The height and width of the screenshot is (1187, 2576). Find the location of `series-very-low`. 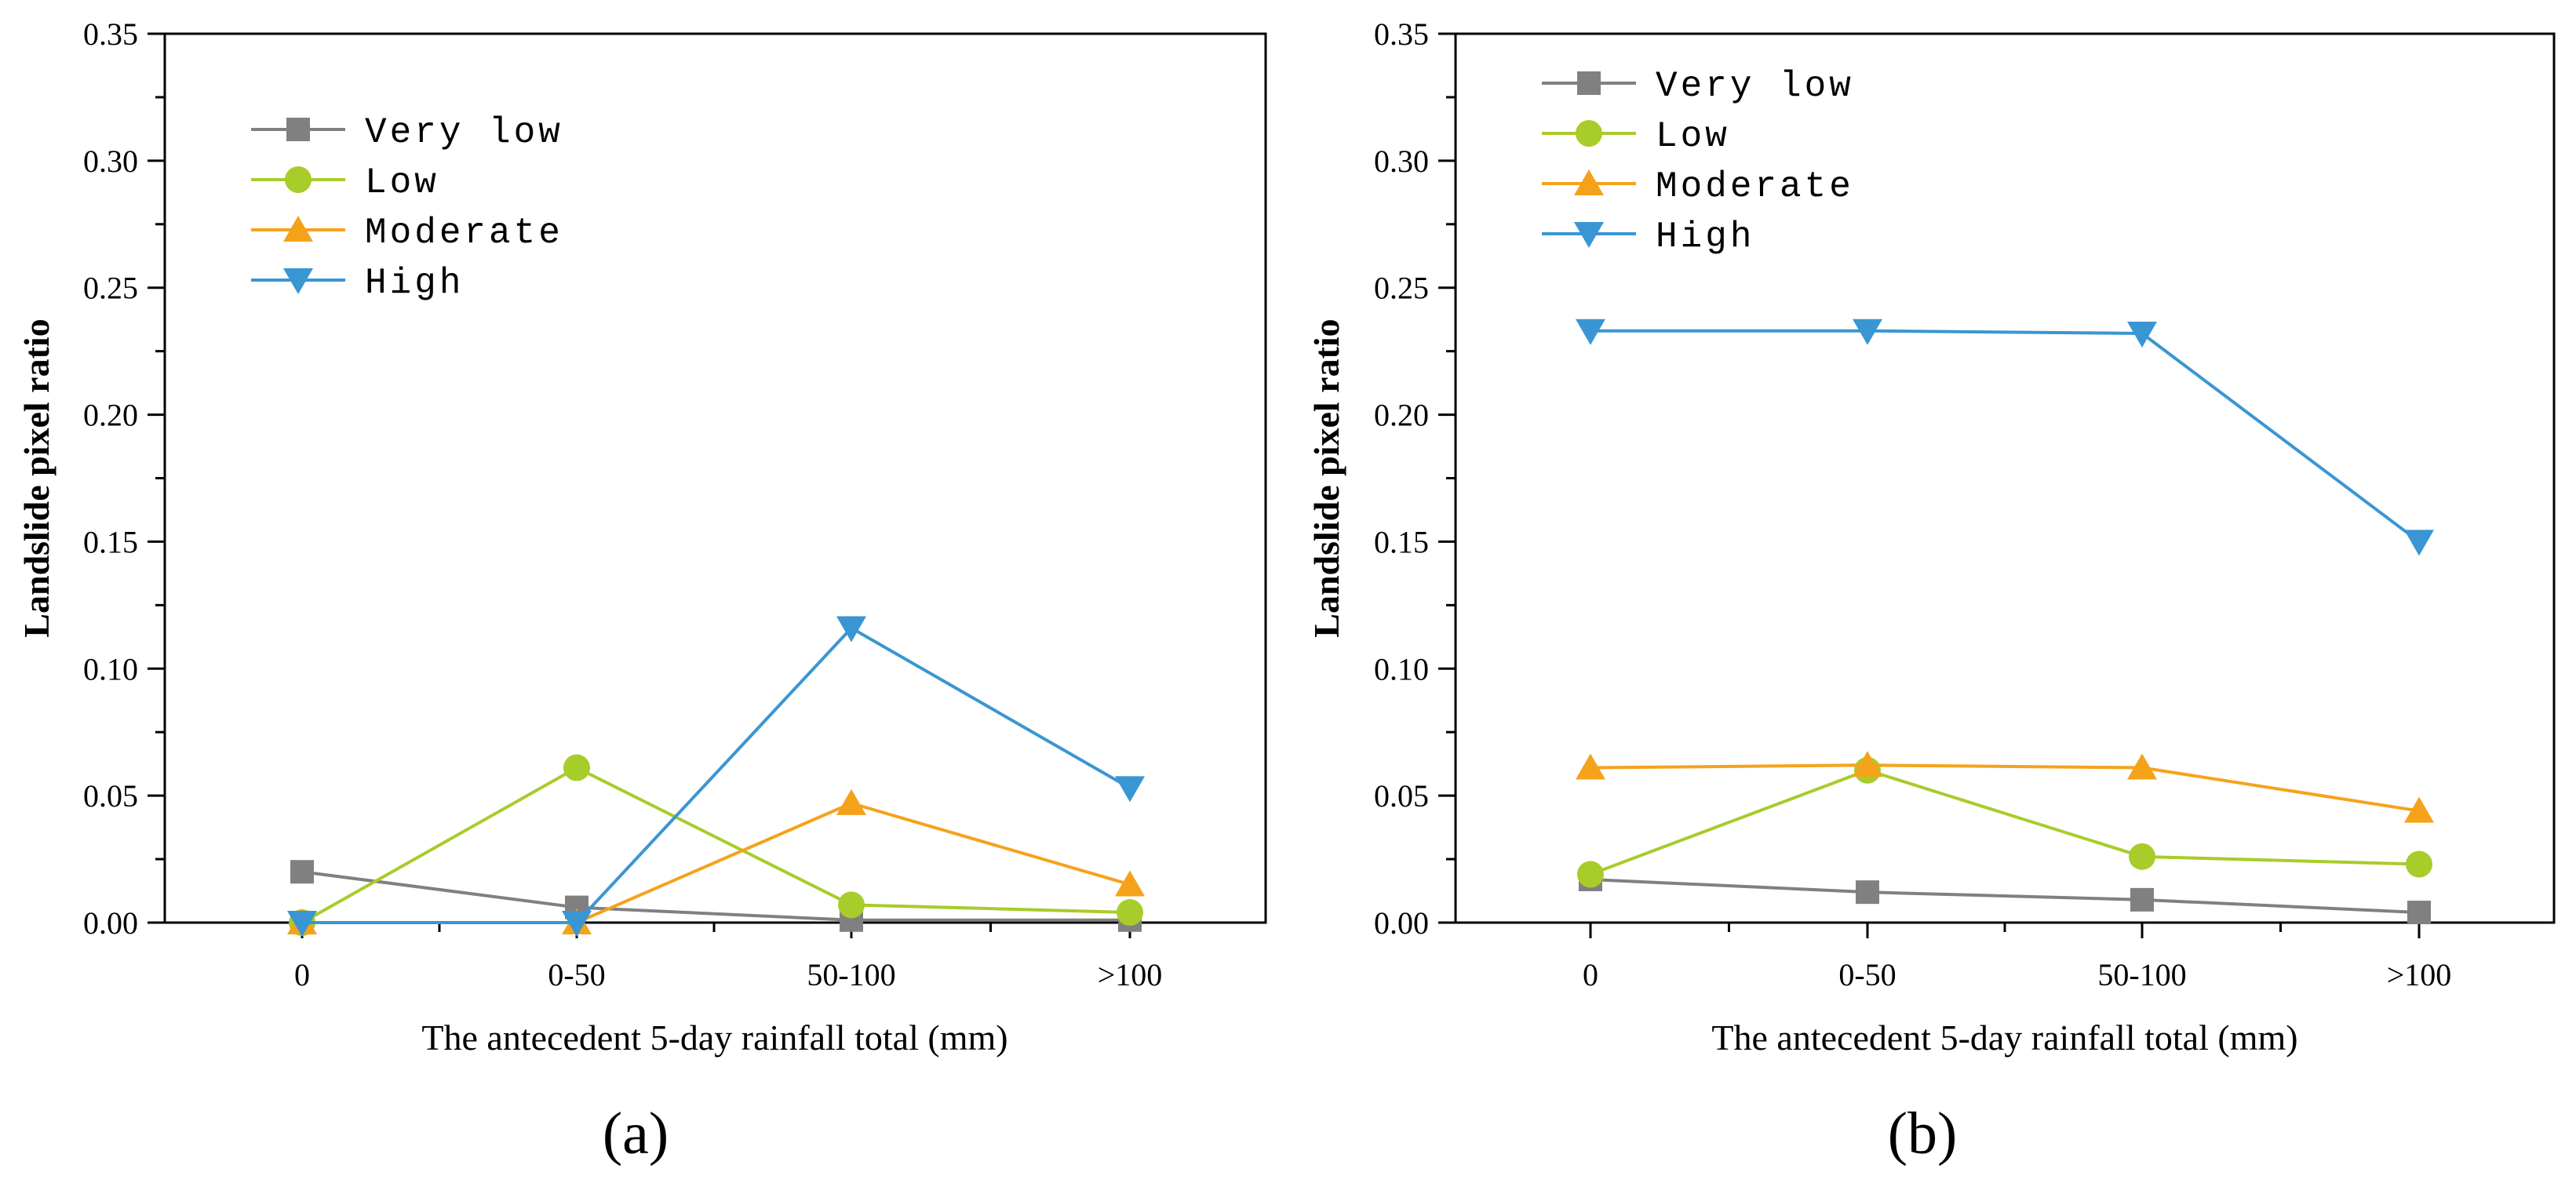

series-very-low is located at coordinates (2005, 896).